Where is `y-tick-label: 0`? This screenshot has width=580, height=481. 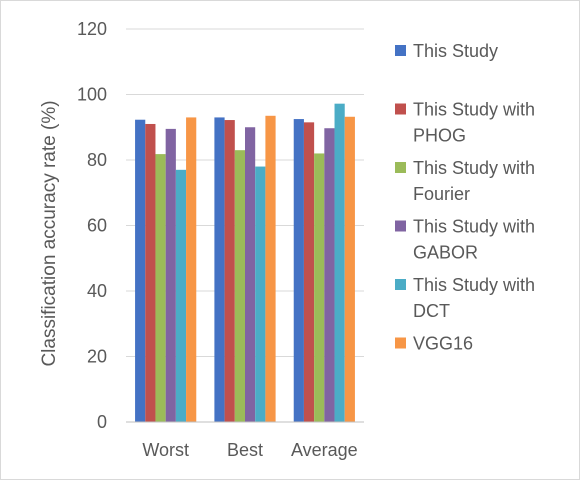 y-tick-label: 0 is located at coordinates (102, 422).